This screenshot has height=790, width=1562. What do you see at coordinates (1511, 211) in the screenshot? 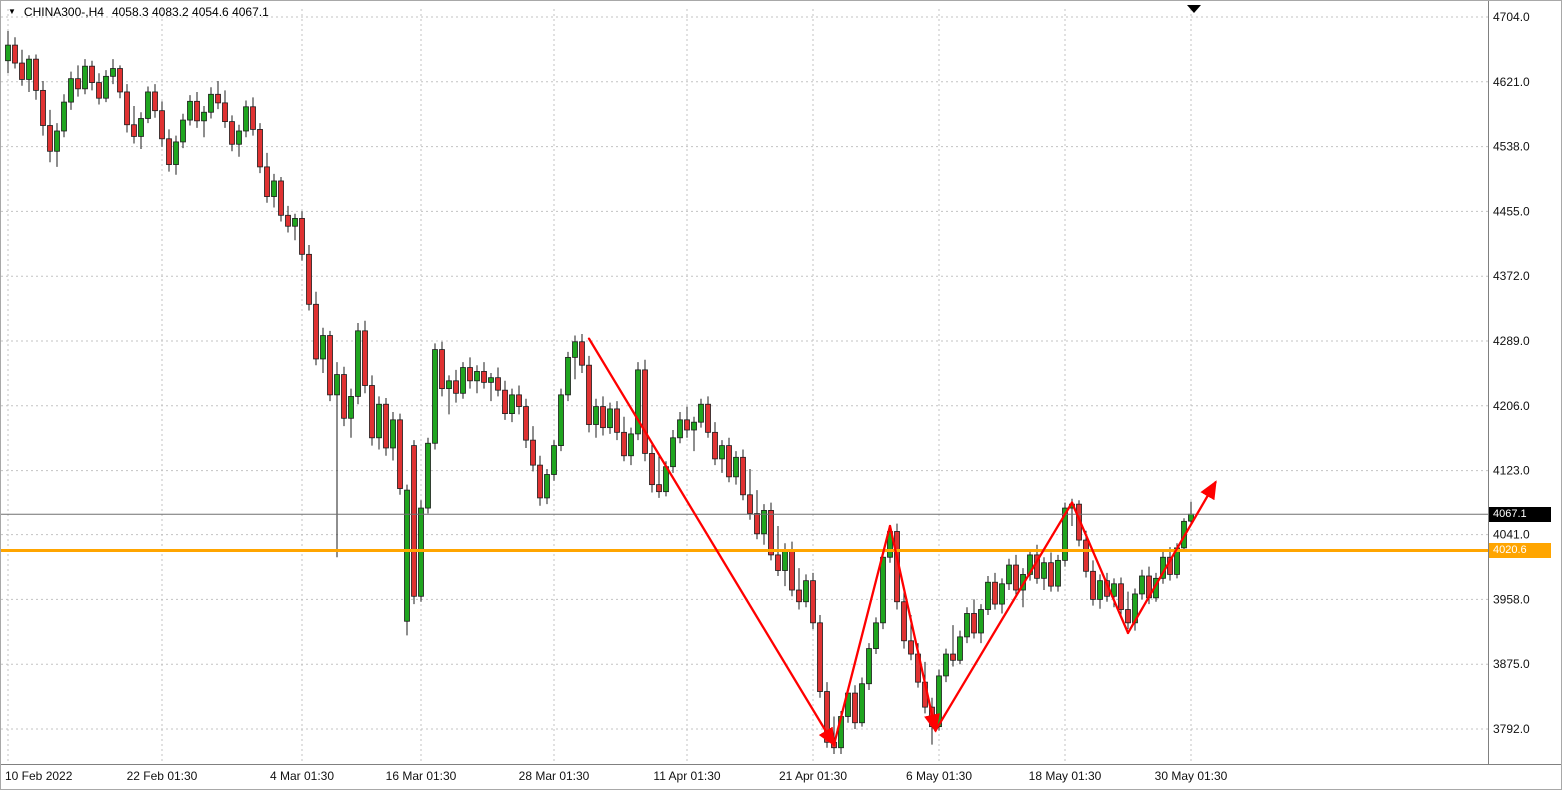
I see `price-axis-label: 4455.0` at bounding box center [1511, 211].